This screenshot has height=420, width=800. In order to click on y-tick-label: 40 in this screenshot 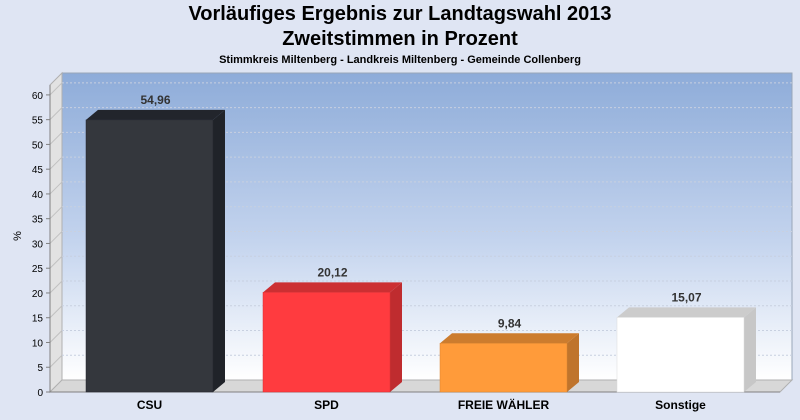, I will do `click(38, 195)`.